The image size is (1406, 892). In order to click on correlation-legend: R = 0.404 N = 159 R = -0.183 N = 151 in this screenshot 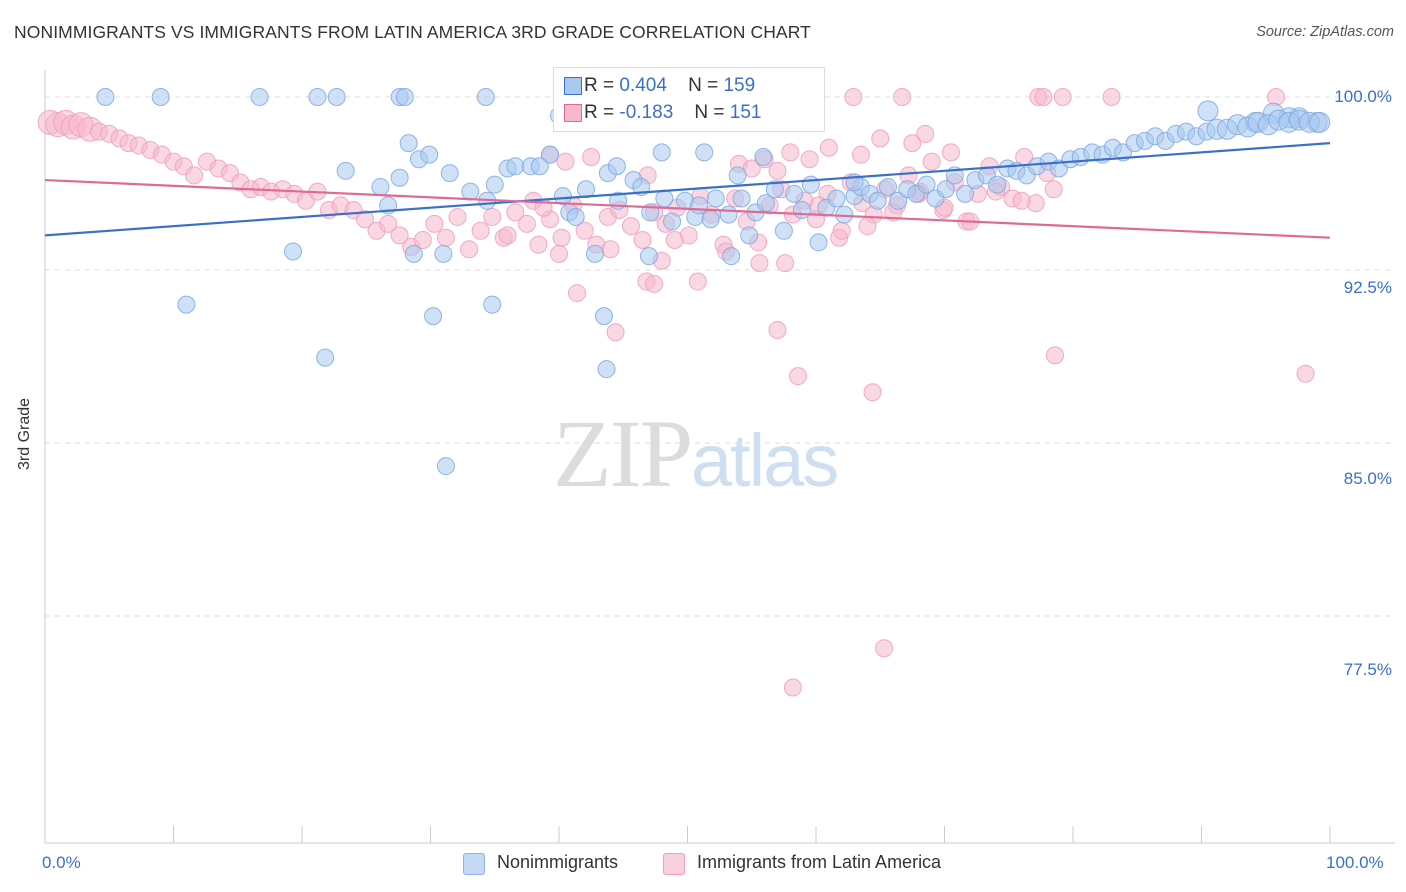, I will do `click(689, 99)`.